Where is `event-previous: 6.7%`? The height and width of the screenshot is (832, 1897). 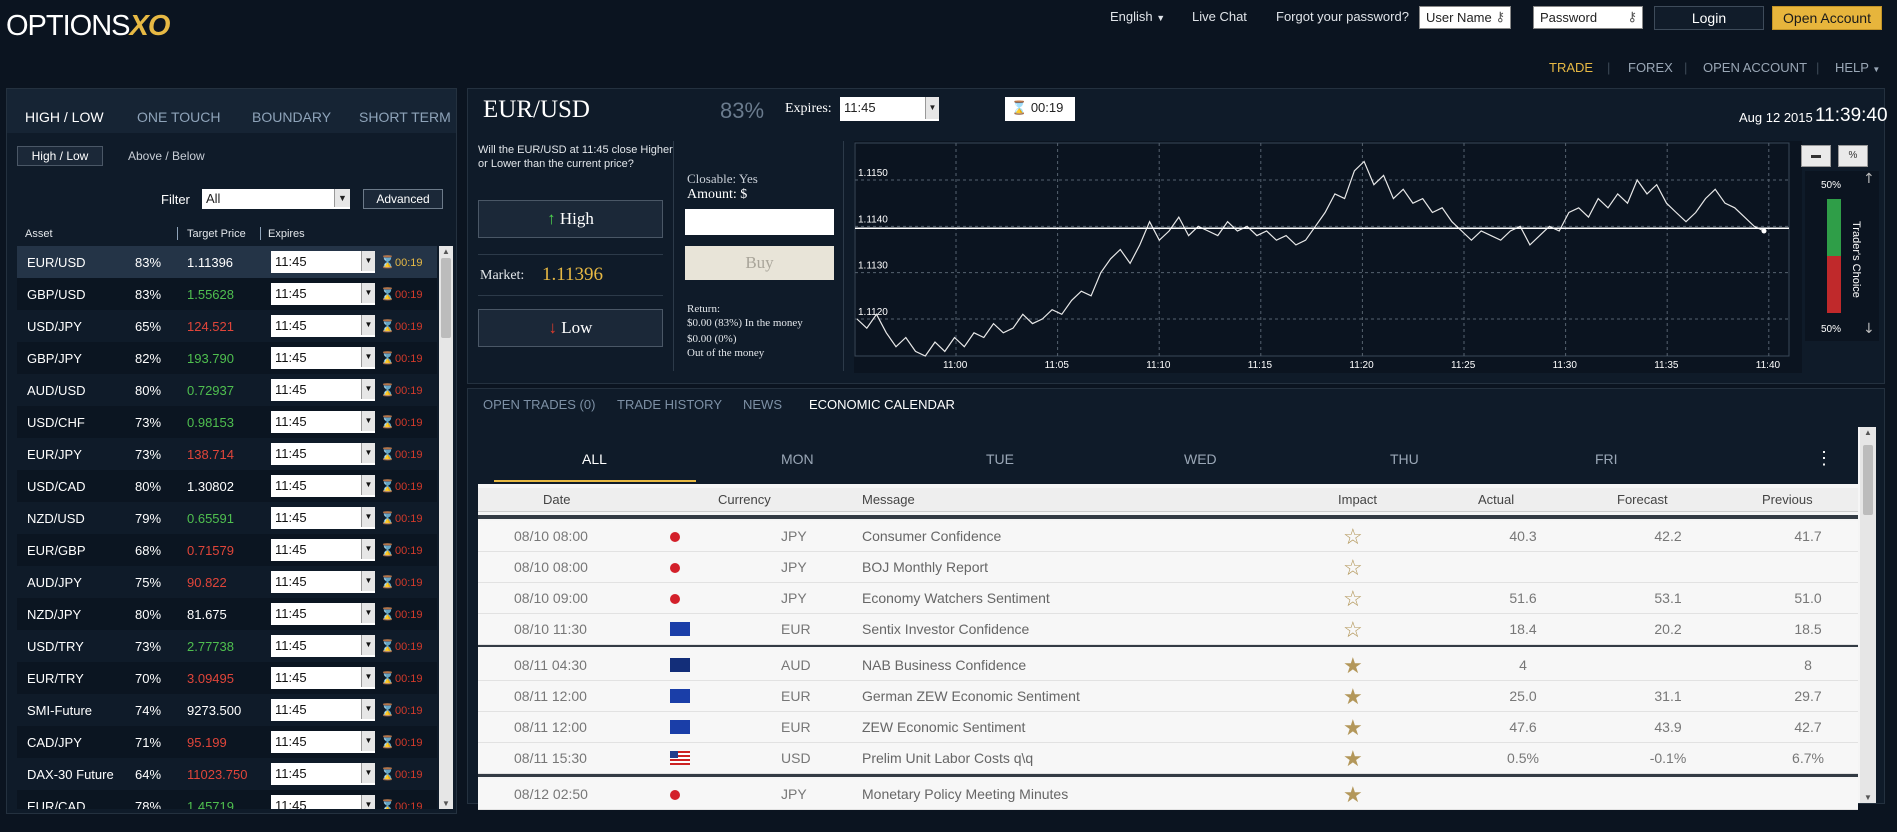 event-previous: 6.7% is located at coordinates (1808, 758).